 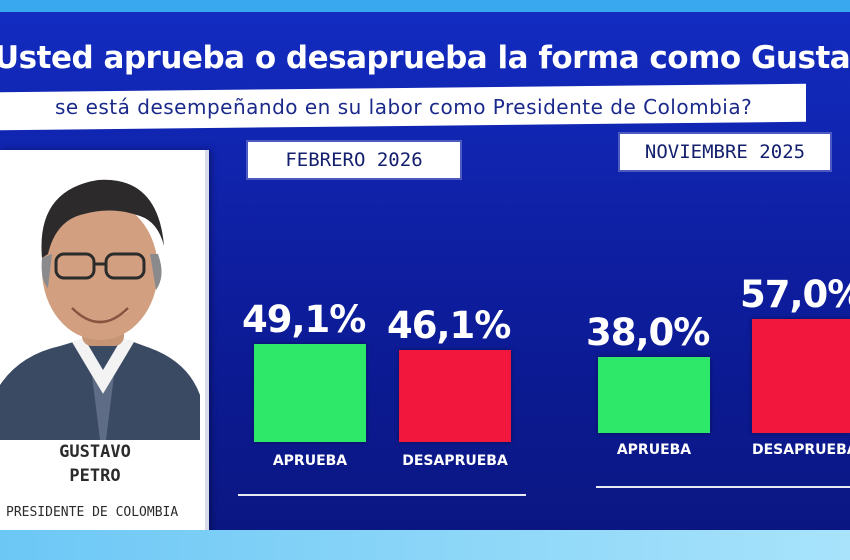 I want to click on value-label-desaprueba-nov-2025: 57,0%, so click(x=795, y=294).